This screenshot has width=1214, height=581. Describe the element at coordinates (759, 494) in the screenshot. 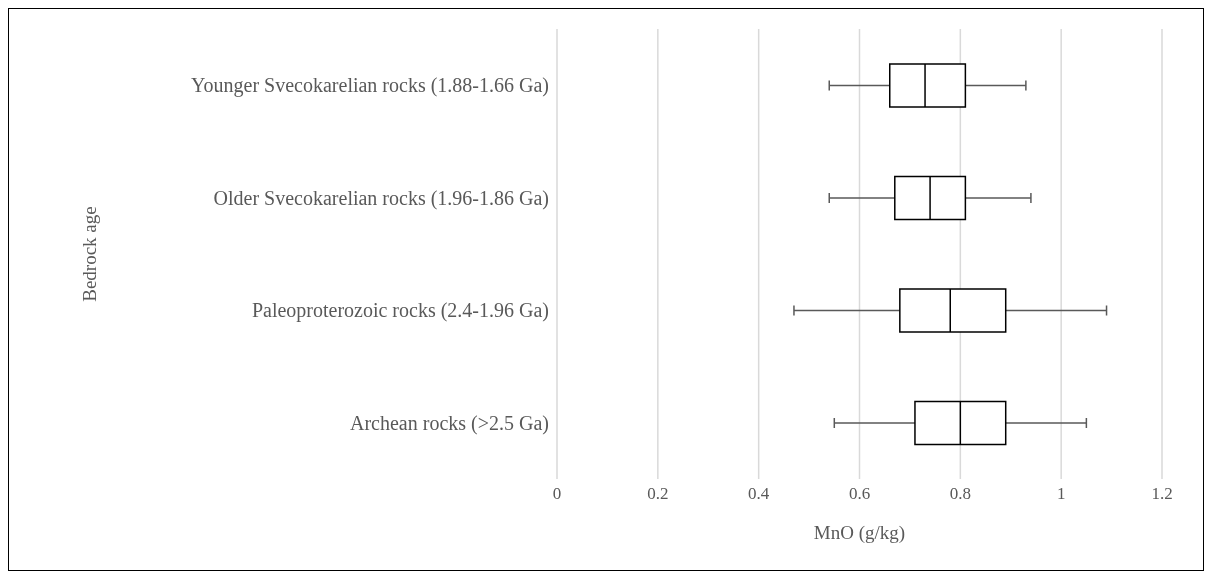

I see `x-tick-label: 0.4` at that location.